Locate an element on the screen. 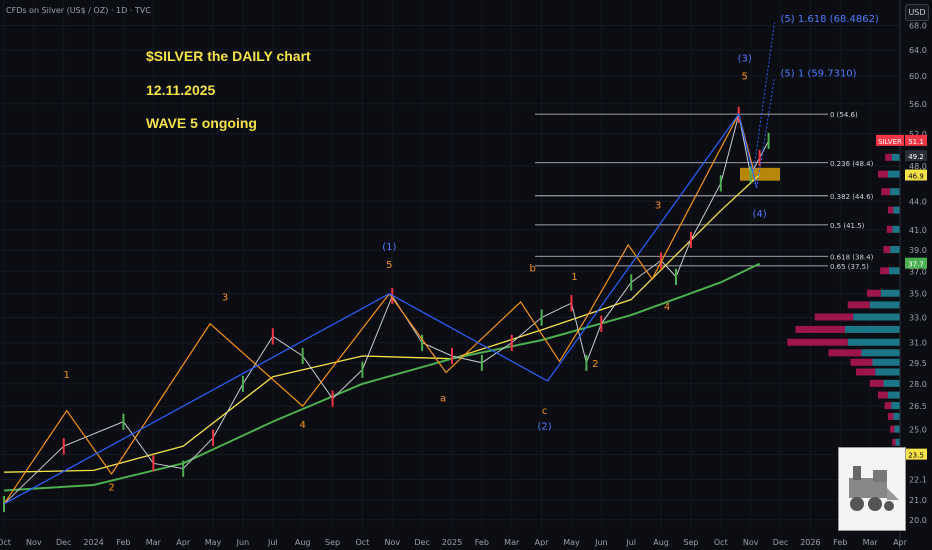 The image size is (932, 550). fib-label: 0.236 (48.4) is located at coordinates (852, 164).